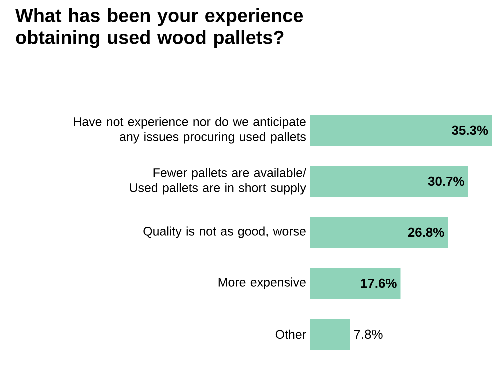 The height and width of the screenshot is (367, 500). Describe the element at coordinates (446, 181) in the screenshot. I see `data-label: 30.7%` at that location.